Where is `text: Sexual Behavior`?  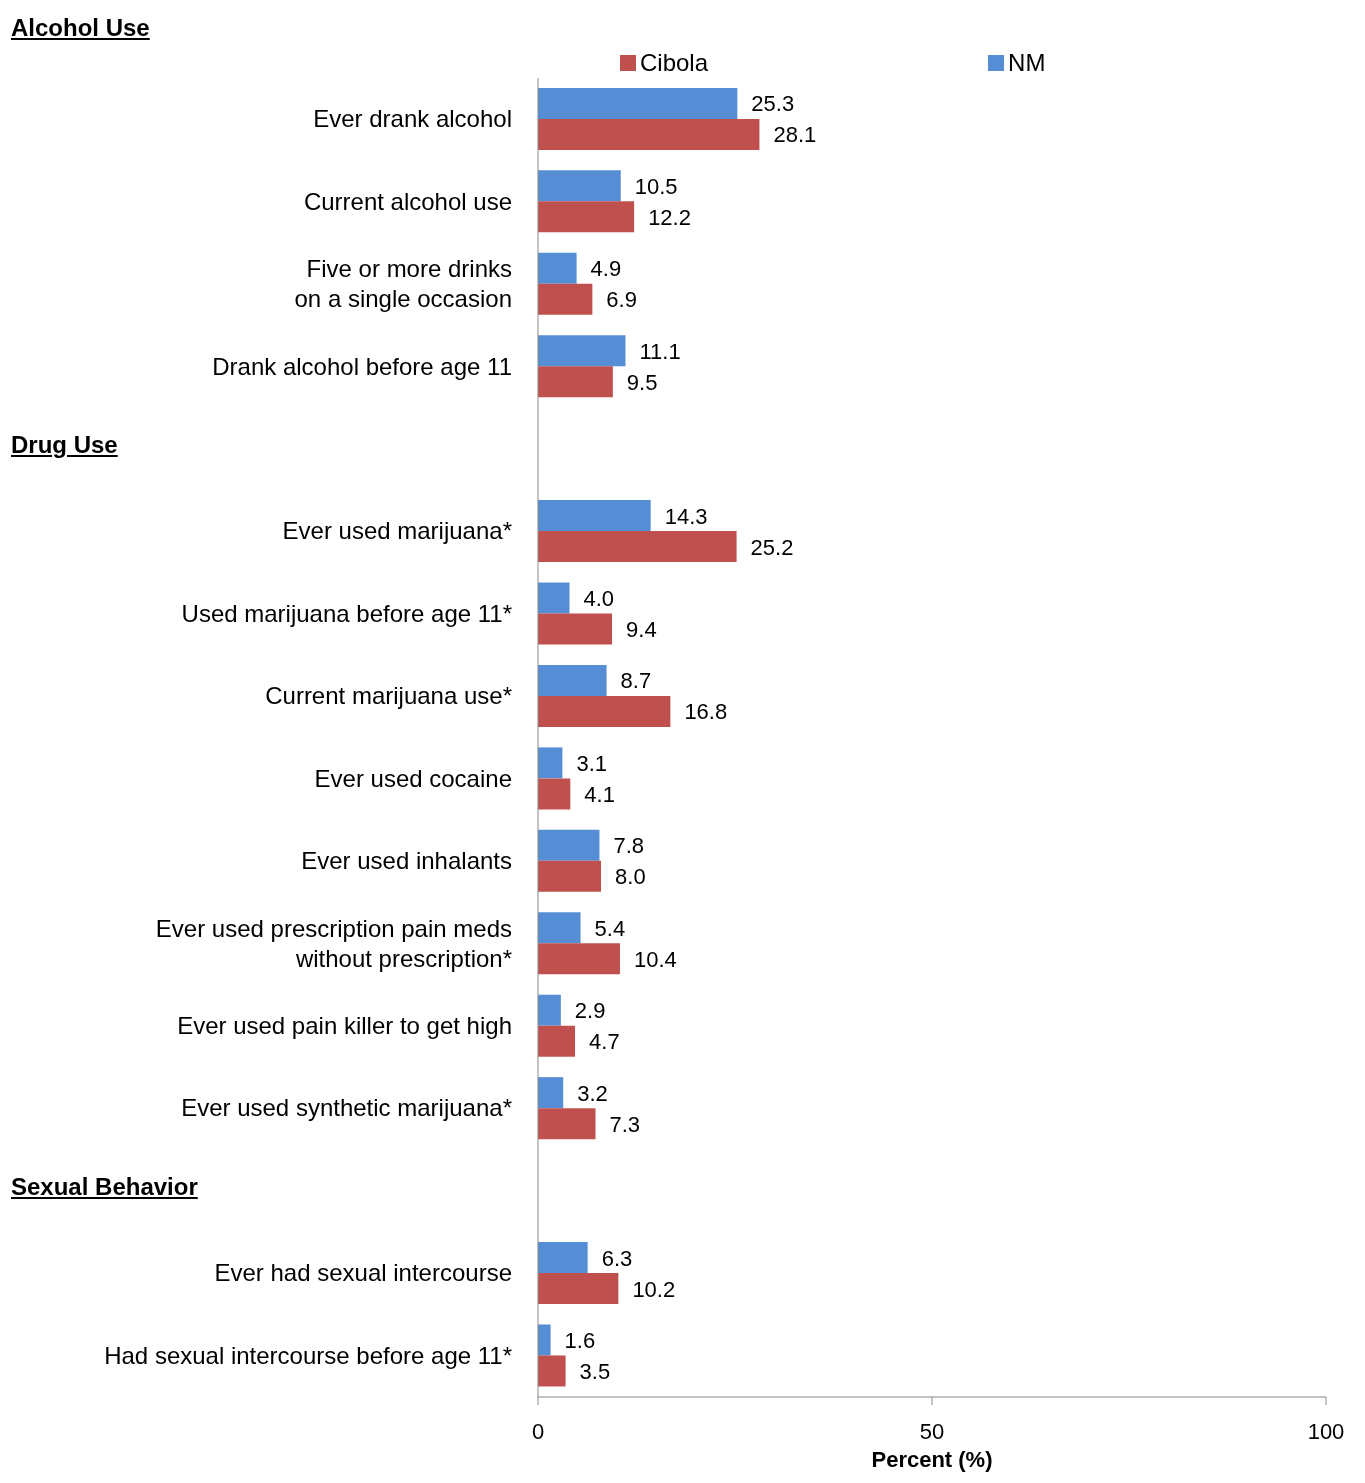
text: Sexual Behavior is located at coordinates (104, 1186).